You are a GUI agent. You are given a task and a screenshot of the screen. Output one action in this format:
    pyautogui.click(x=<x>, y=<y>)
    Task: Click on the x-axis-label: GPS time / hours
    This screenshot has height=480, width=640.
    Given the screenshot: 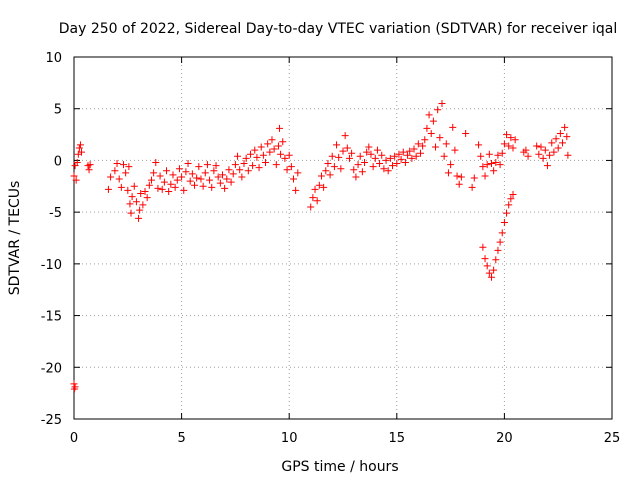 What is the action you would take?
    pyautogui.click(x=339, y=467)
    